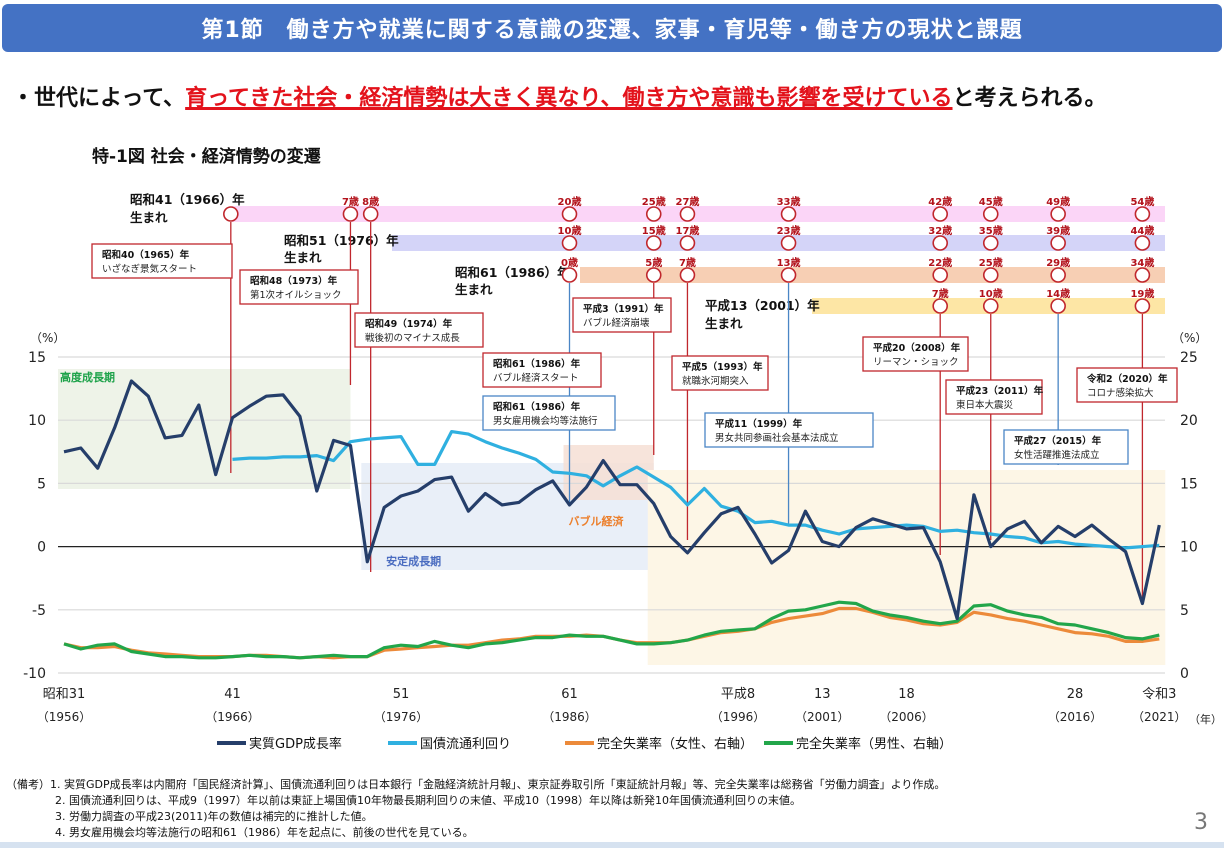 Image resolution: width=1224 pixels, height=848 pixels. Describe the element at coordinates (722, 367) in the screenshot. I see `event-title: 平成5（1993）年` at that location.